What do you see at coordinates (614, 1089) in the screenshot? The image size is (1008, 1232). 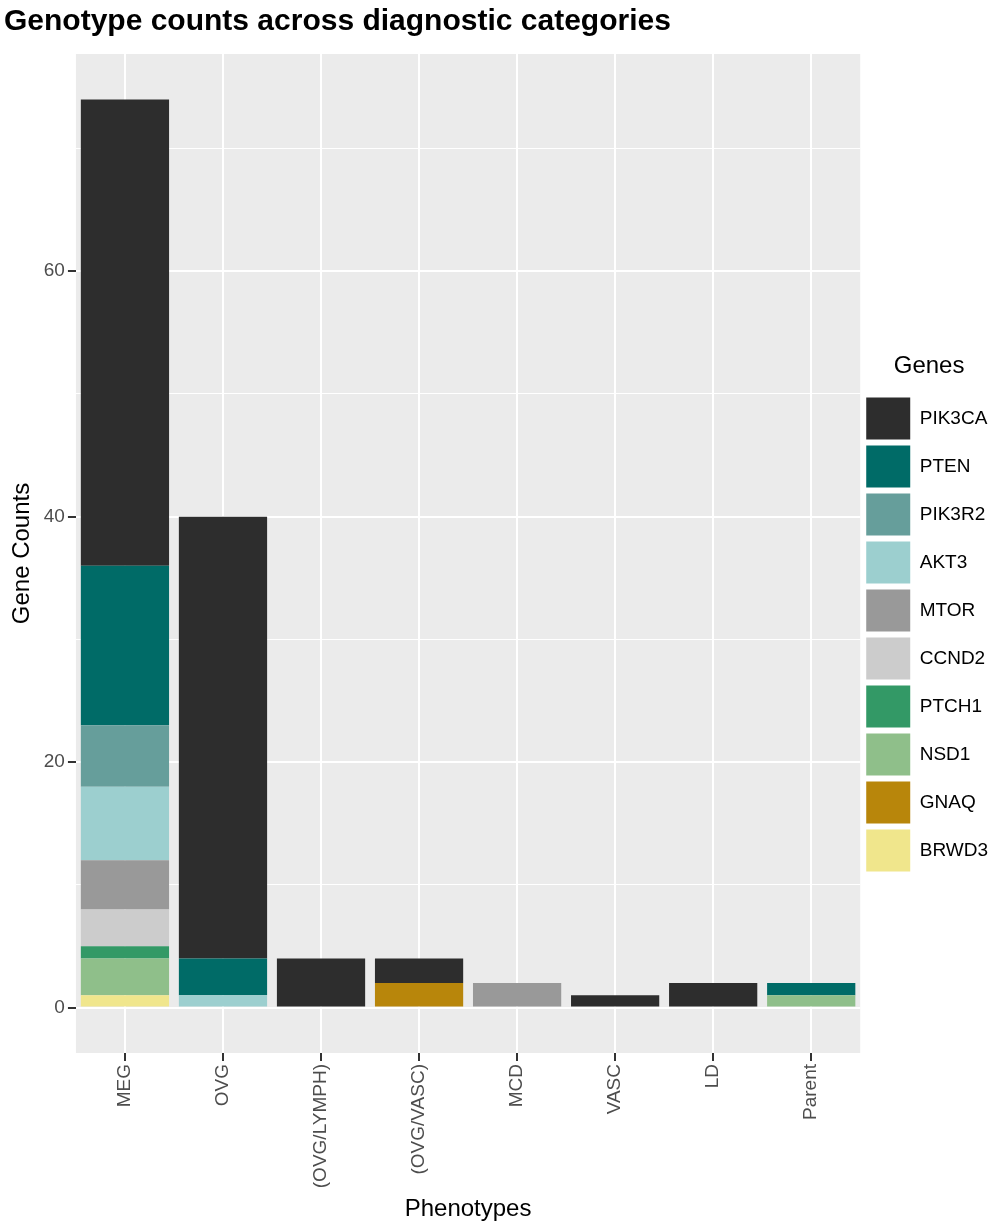 I see `x-tick-label: VASC` at bounding box center [614, 1089].